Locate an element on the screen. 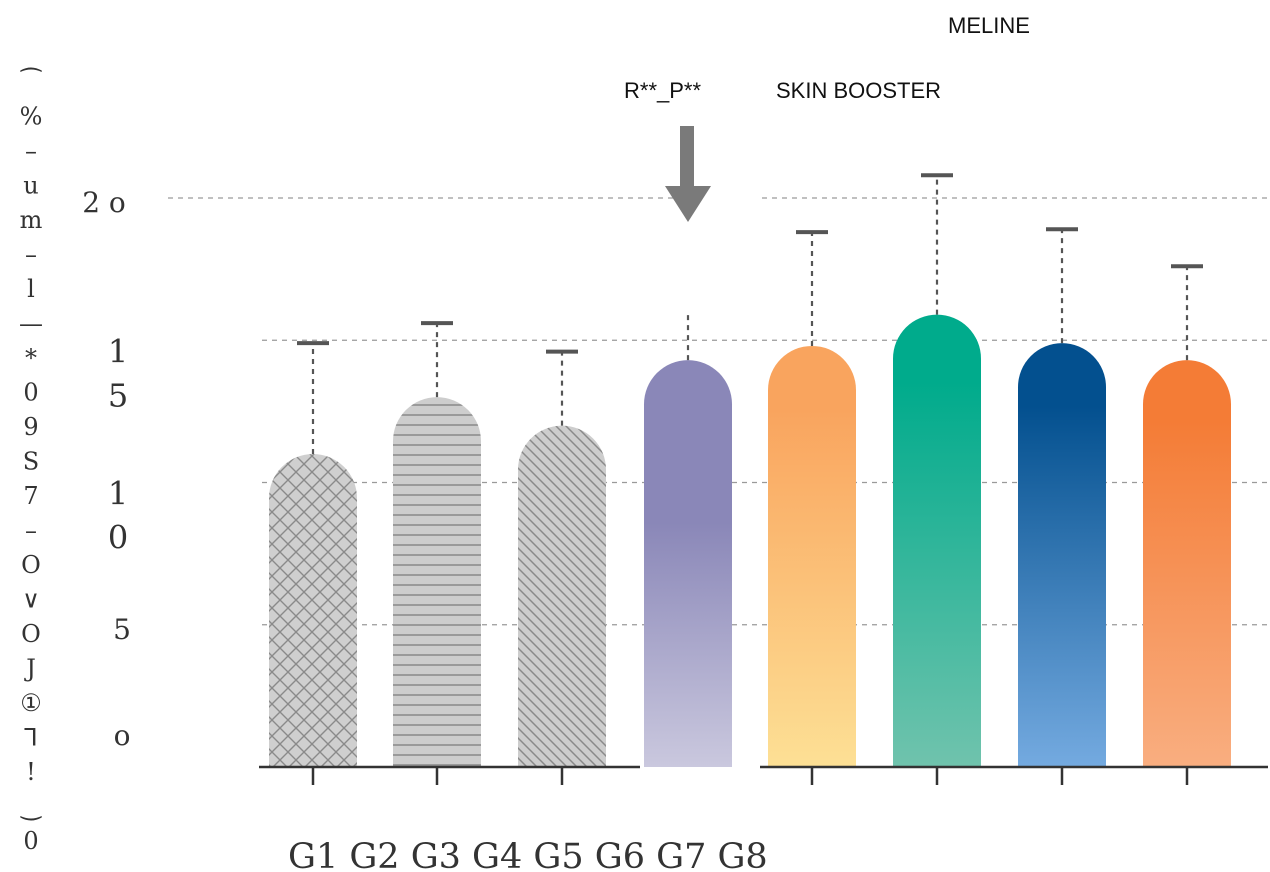 The image size is (1270, 872). arrow-head is located at coordinates (688, 204).